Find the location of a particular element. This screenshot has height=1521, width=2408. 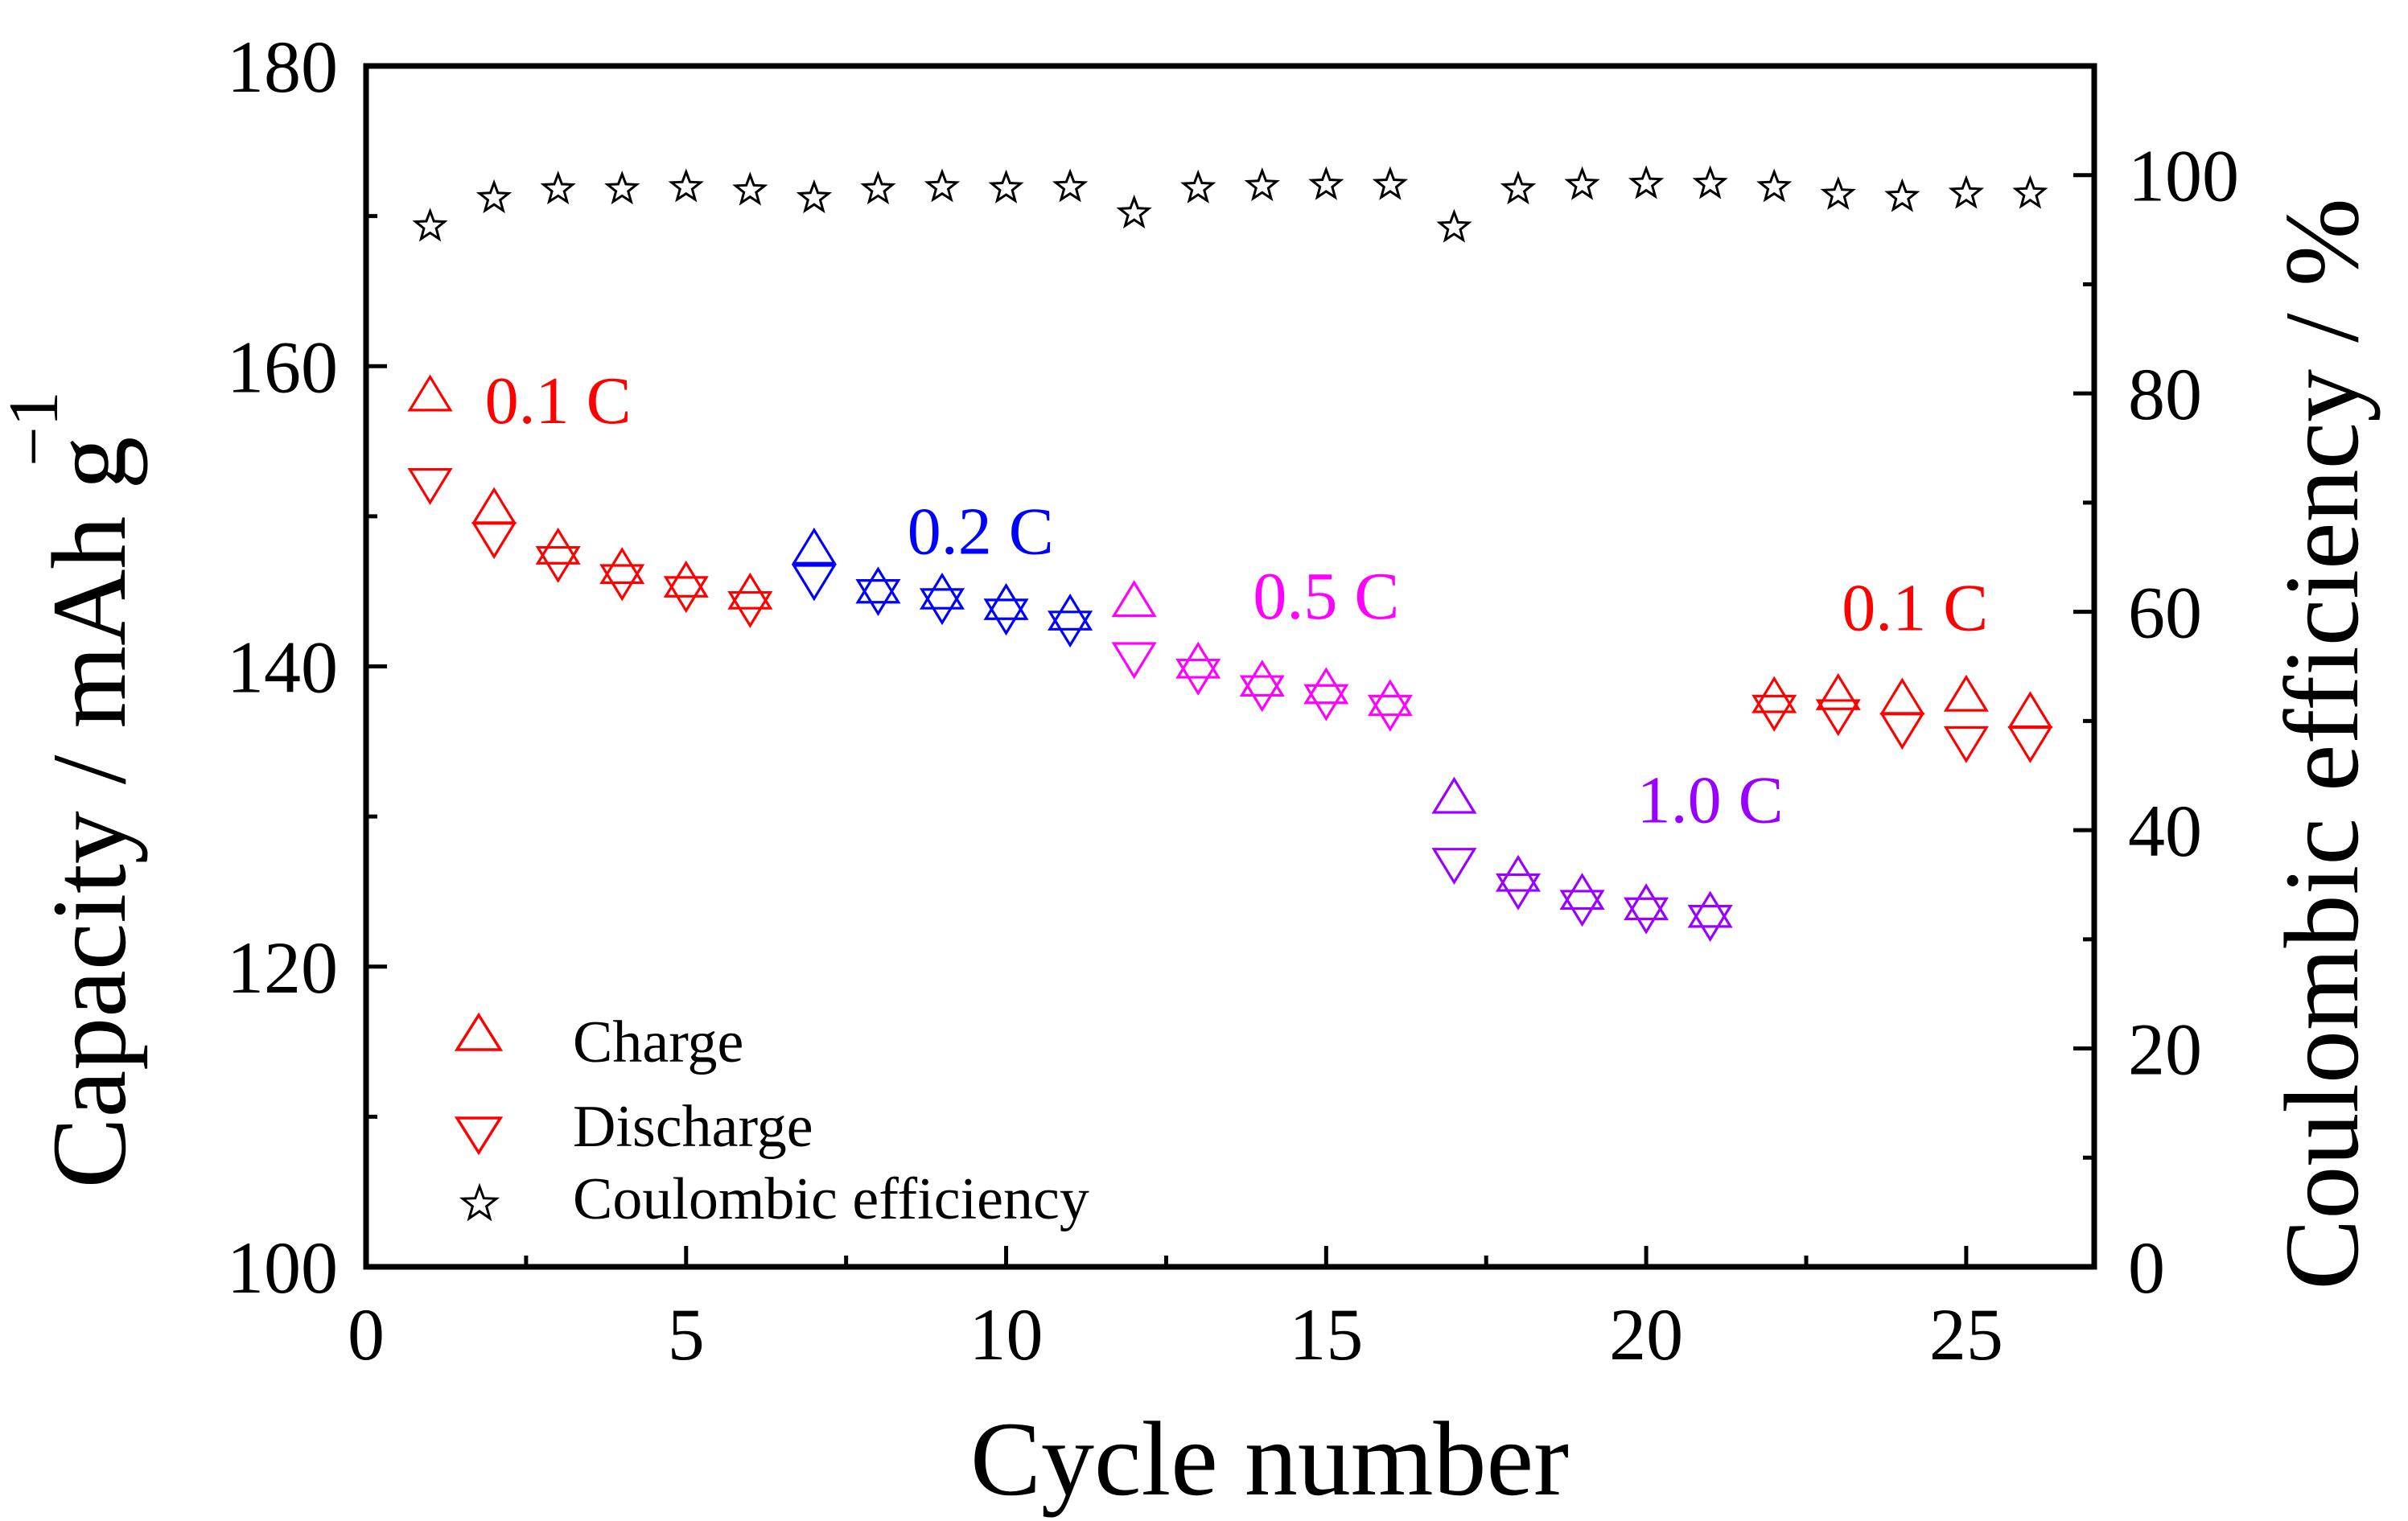

y2-tick-label: 20 is located at coordinates (2165, 1050).